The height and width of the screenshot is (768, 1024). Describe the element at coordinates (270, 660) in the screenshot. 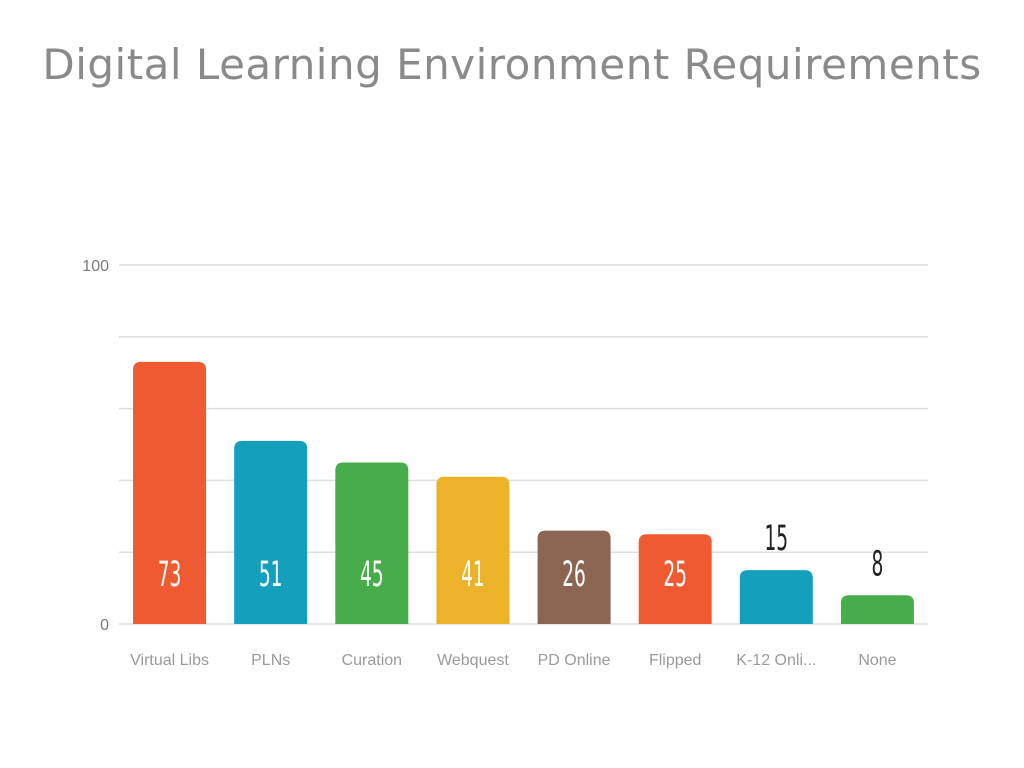

I see `x-tick-label: PLNs` at that location.